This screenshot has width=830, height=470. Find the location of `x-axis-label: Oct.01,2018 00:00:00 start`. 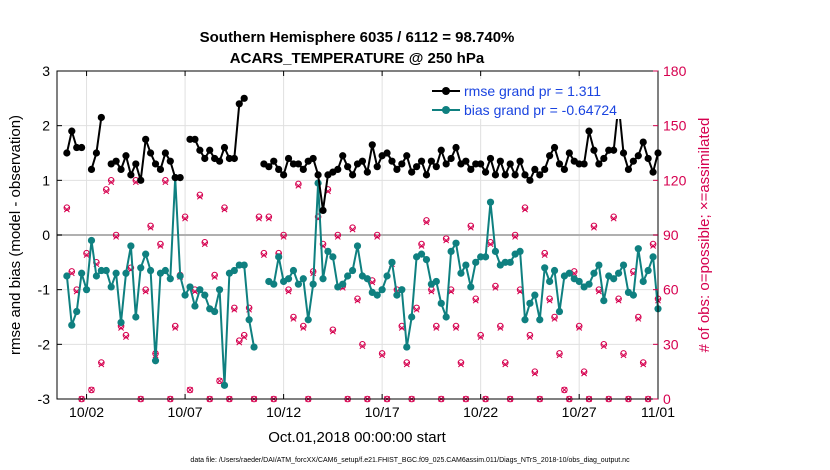

x-axis-label: Oct.01,2018 00:00:00 start is located at coordinates (357, 437).